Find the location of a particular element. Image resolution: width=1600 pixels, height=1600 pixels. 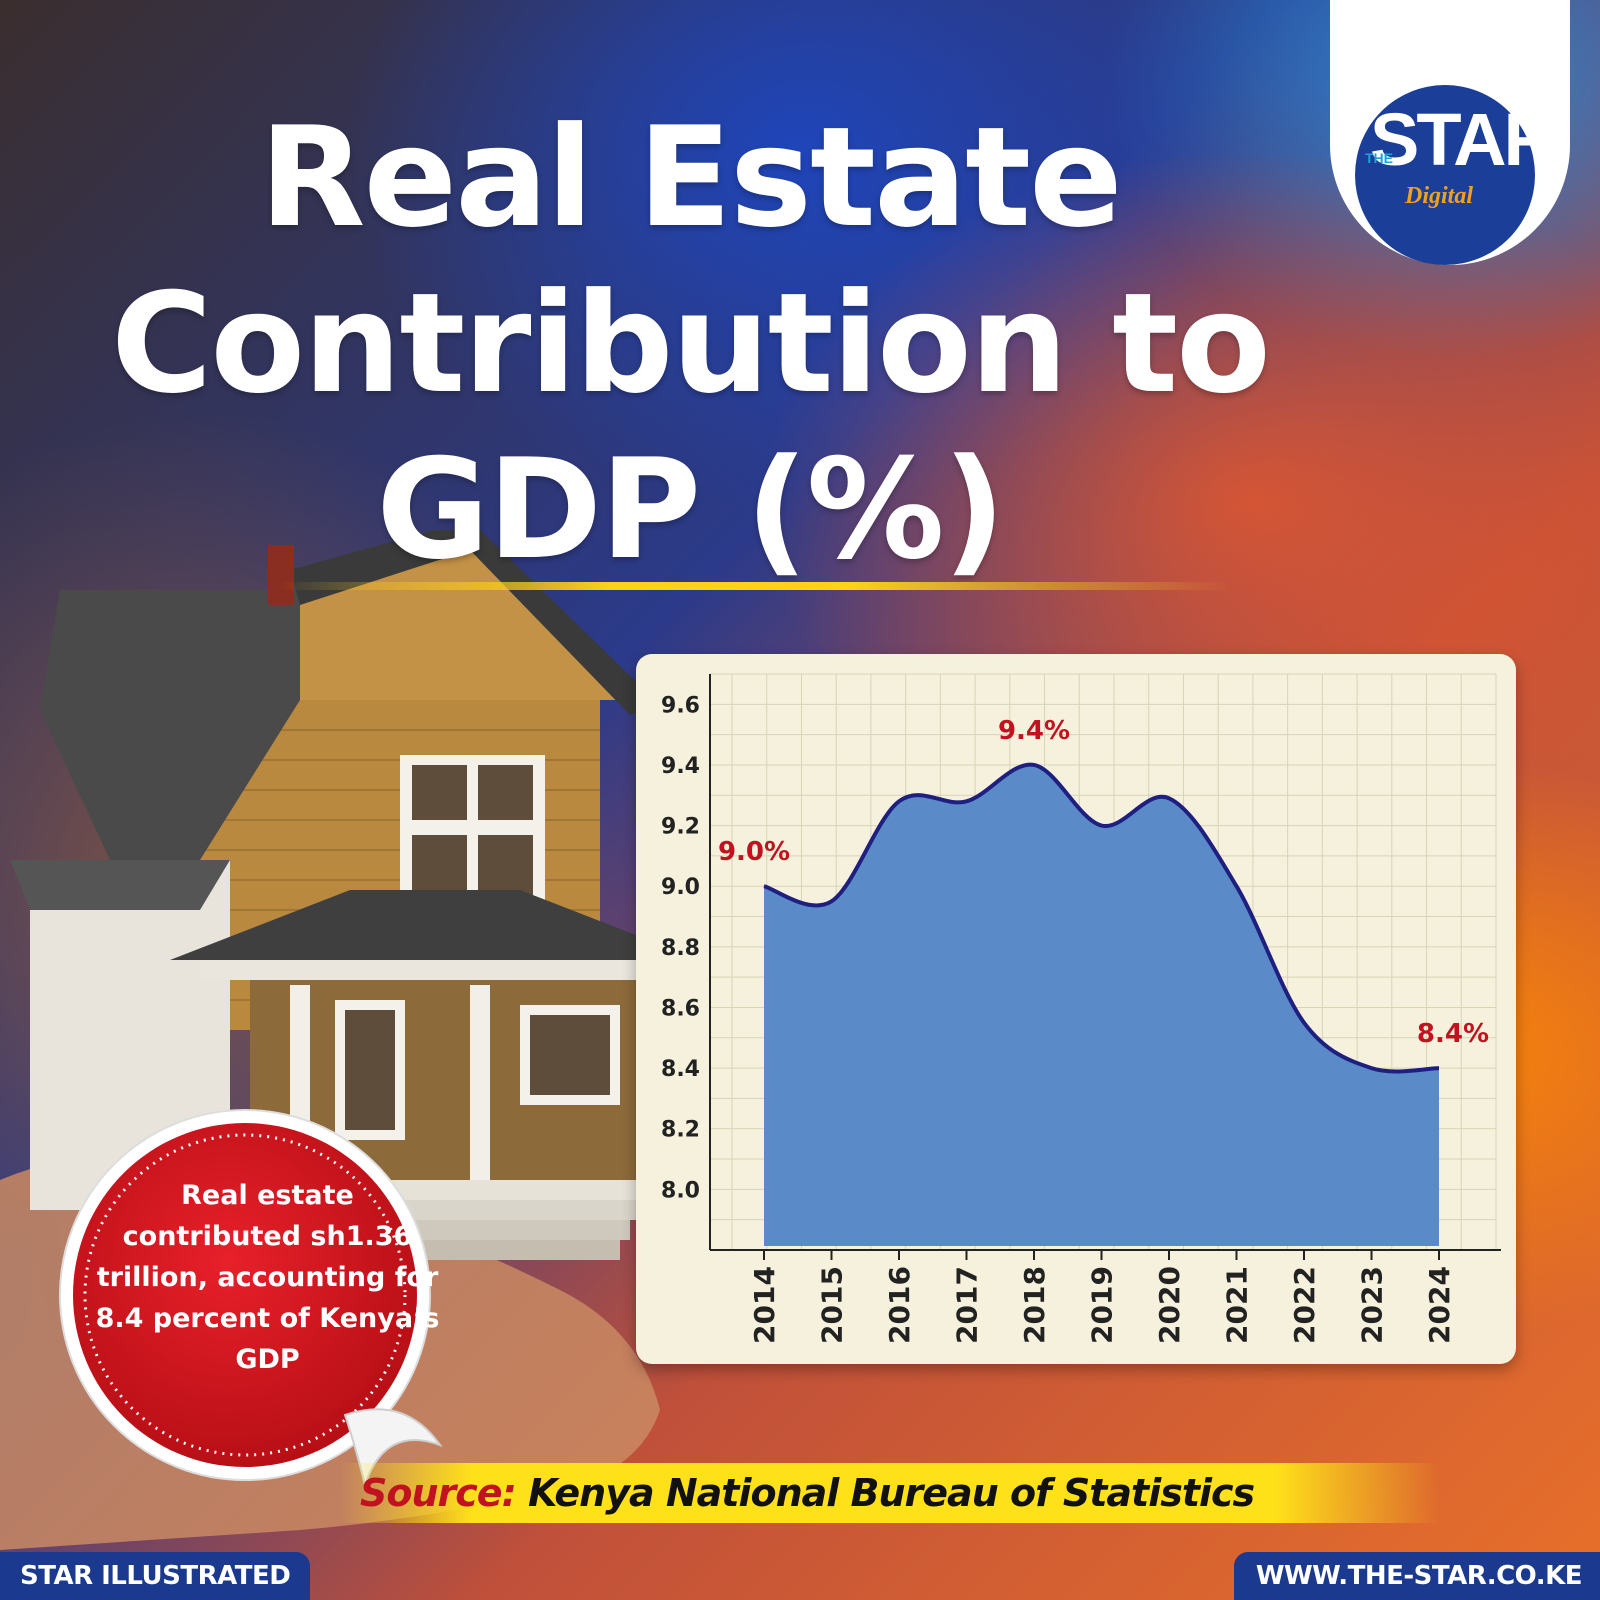

y-tick-label: 8.0 is located at coordinates (680, 1190).